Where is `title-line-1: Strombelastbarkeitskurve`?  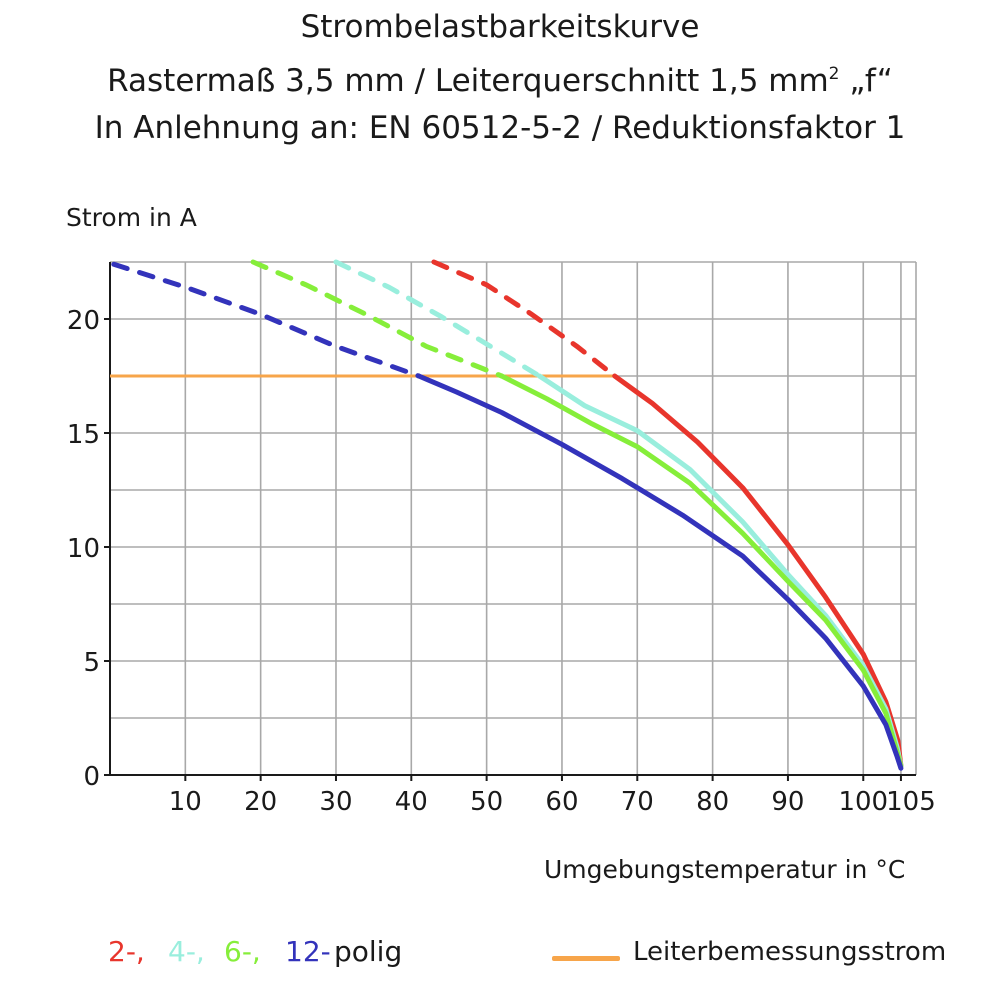
title-line-1: Strombelastbarkeitskurve is located at coordinates (500, 27).